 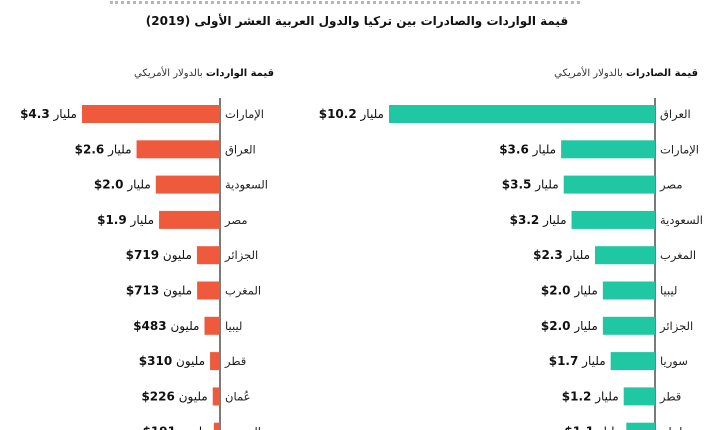 What do you see at coordinates (674, 361) in the screenshot?
I see `exports-category-label: سوريا` at bounding box center [674, 361].